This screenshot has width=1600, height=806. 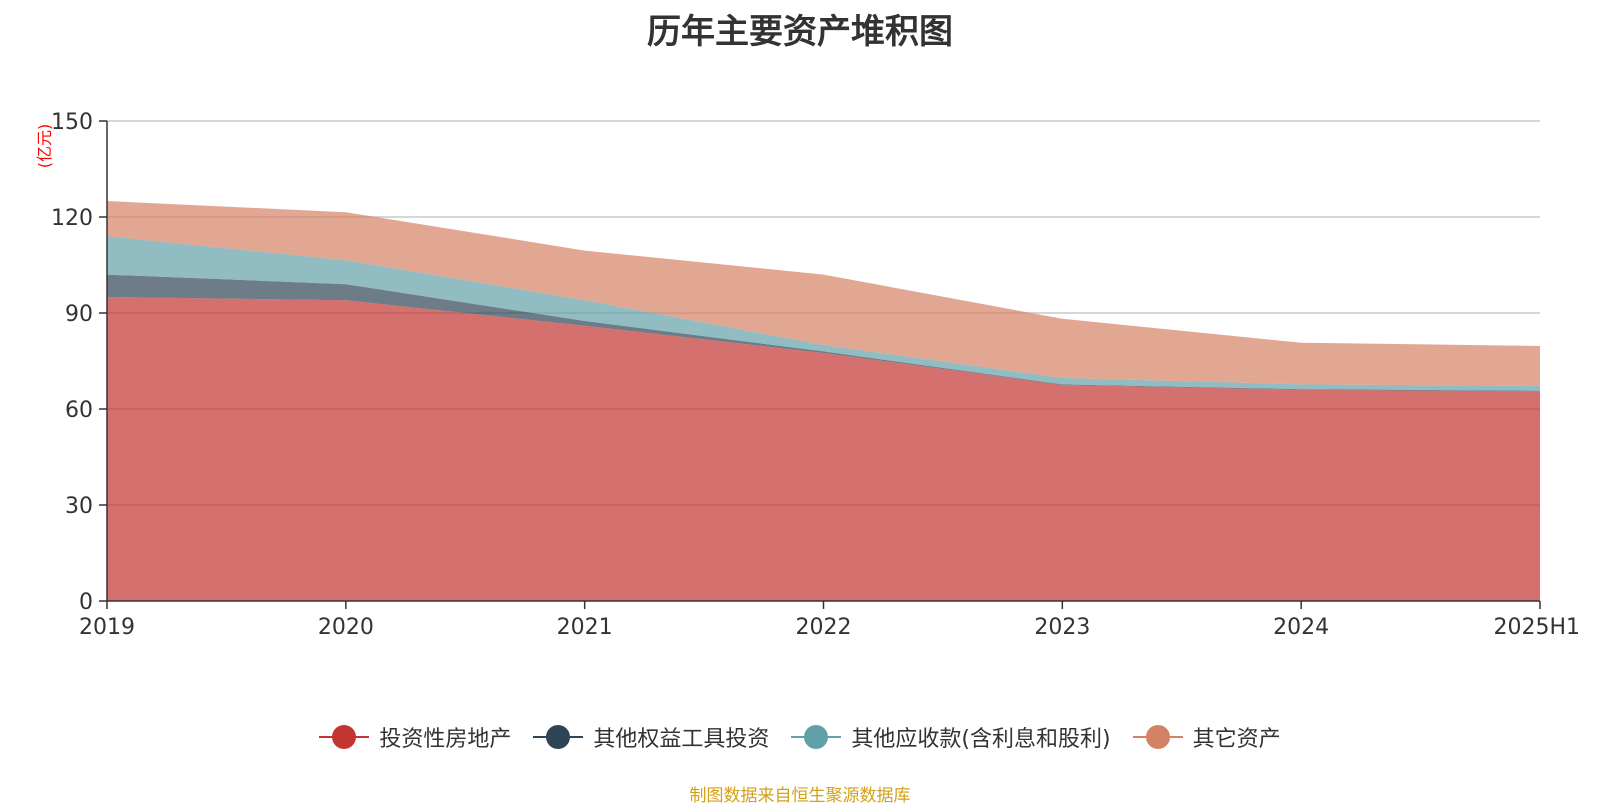 I want to click on legend-item: 投资性房地产, so click(x=415, y=737).